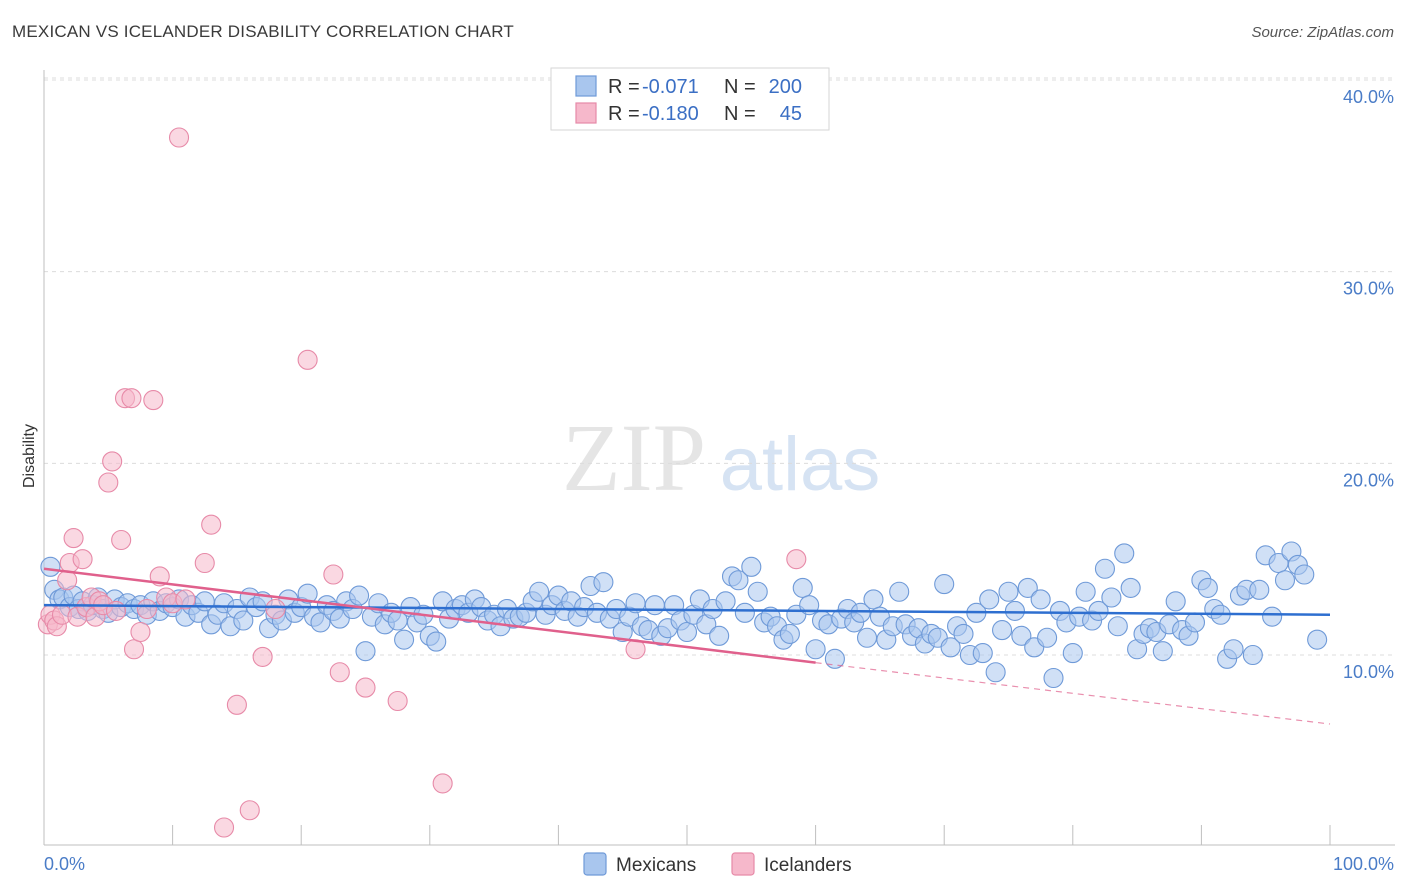 Image resolution: width=1406 pixels, height=892 pixels. What do you see at coordinates (800, 464) in the screenshot?
I see `watermark-atlas: atlas` at bounding box center [800, 464].